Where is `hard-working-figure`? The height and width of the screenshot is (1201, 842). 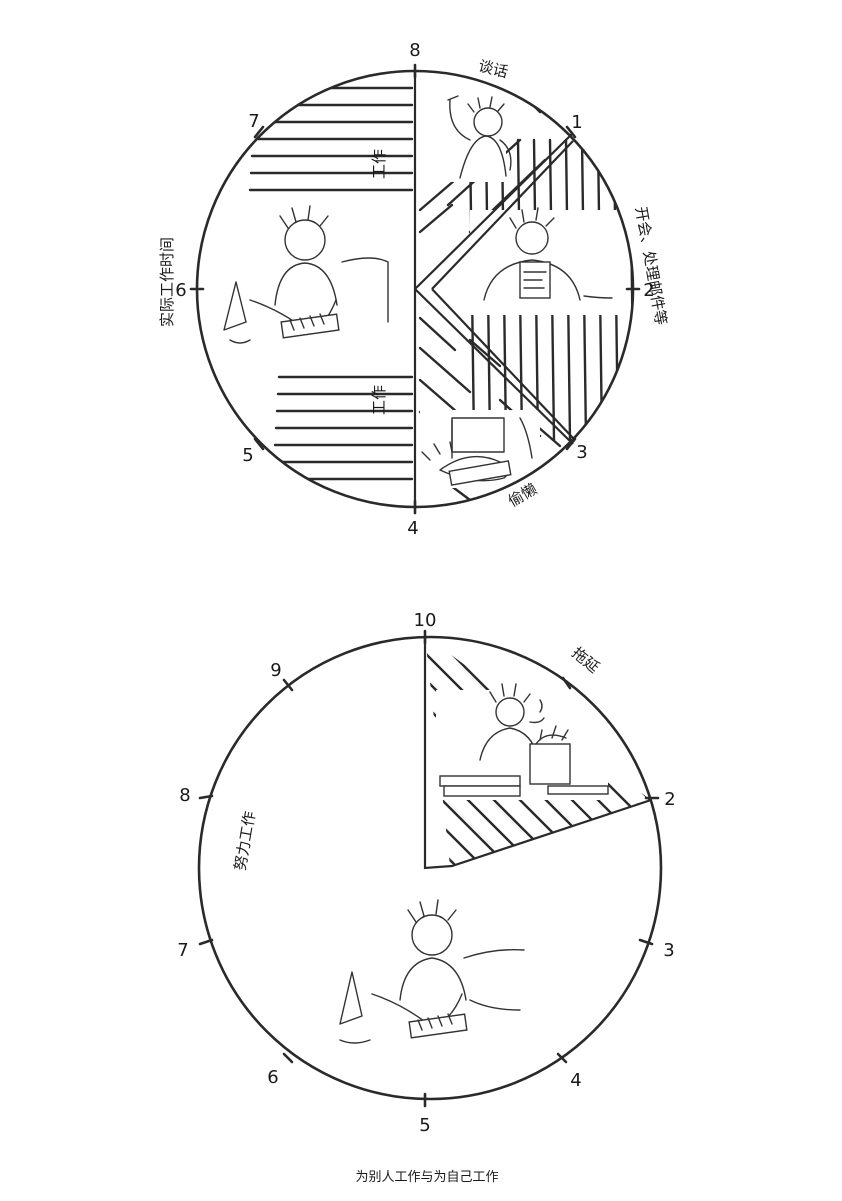
hard-working-figure is located at coordinates (432, 971).